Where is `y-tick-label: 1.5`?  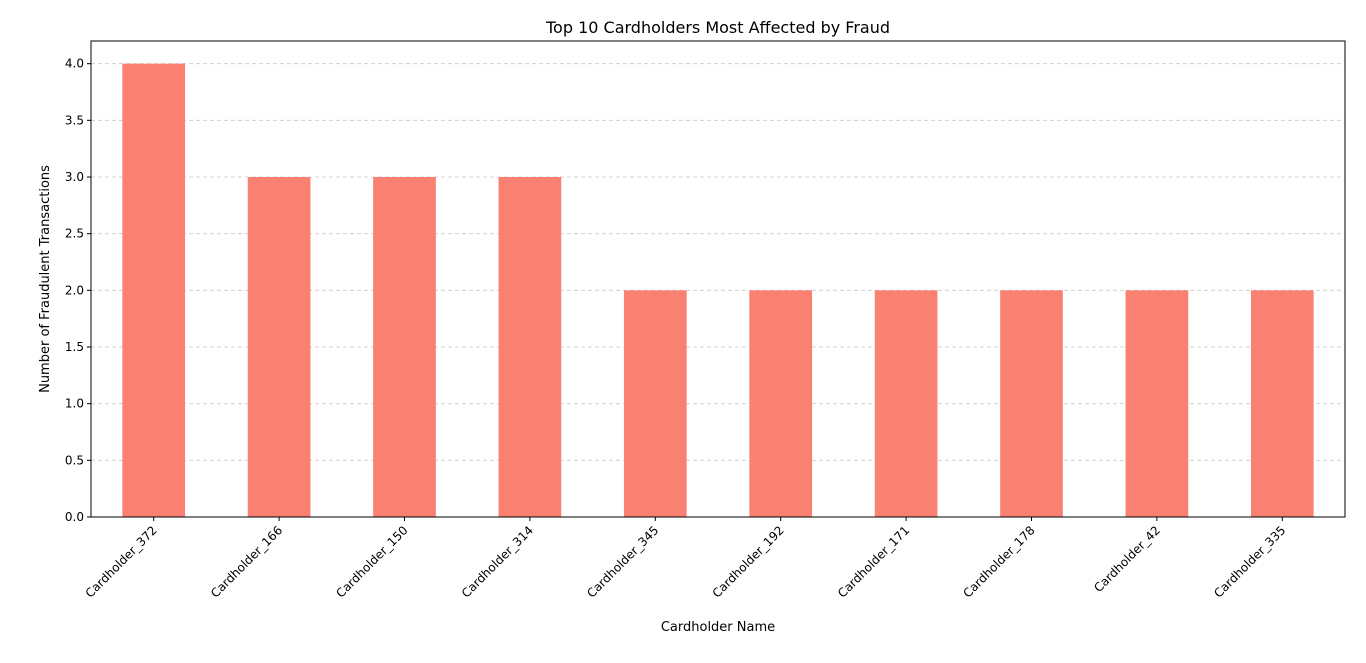
y-tick-label: 1.5 is located at coordinates (74, 347).